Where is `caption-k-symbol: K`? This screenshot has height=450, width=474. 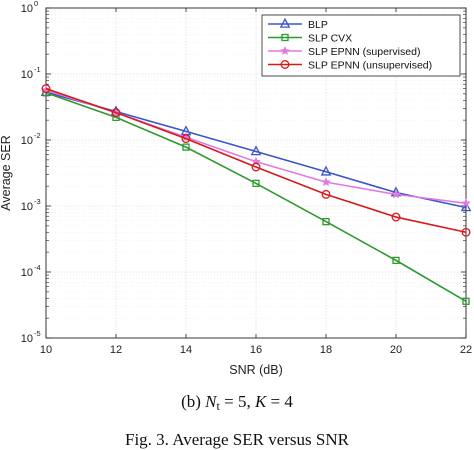 caption-k-symbol: K is located at coordinates (260, 401).